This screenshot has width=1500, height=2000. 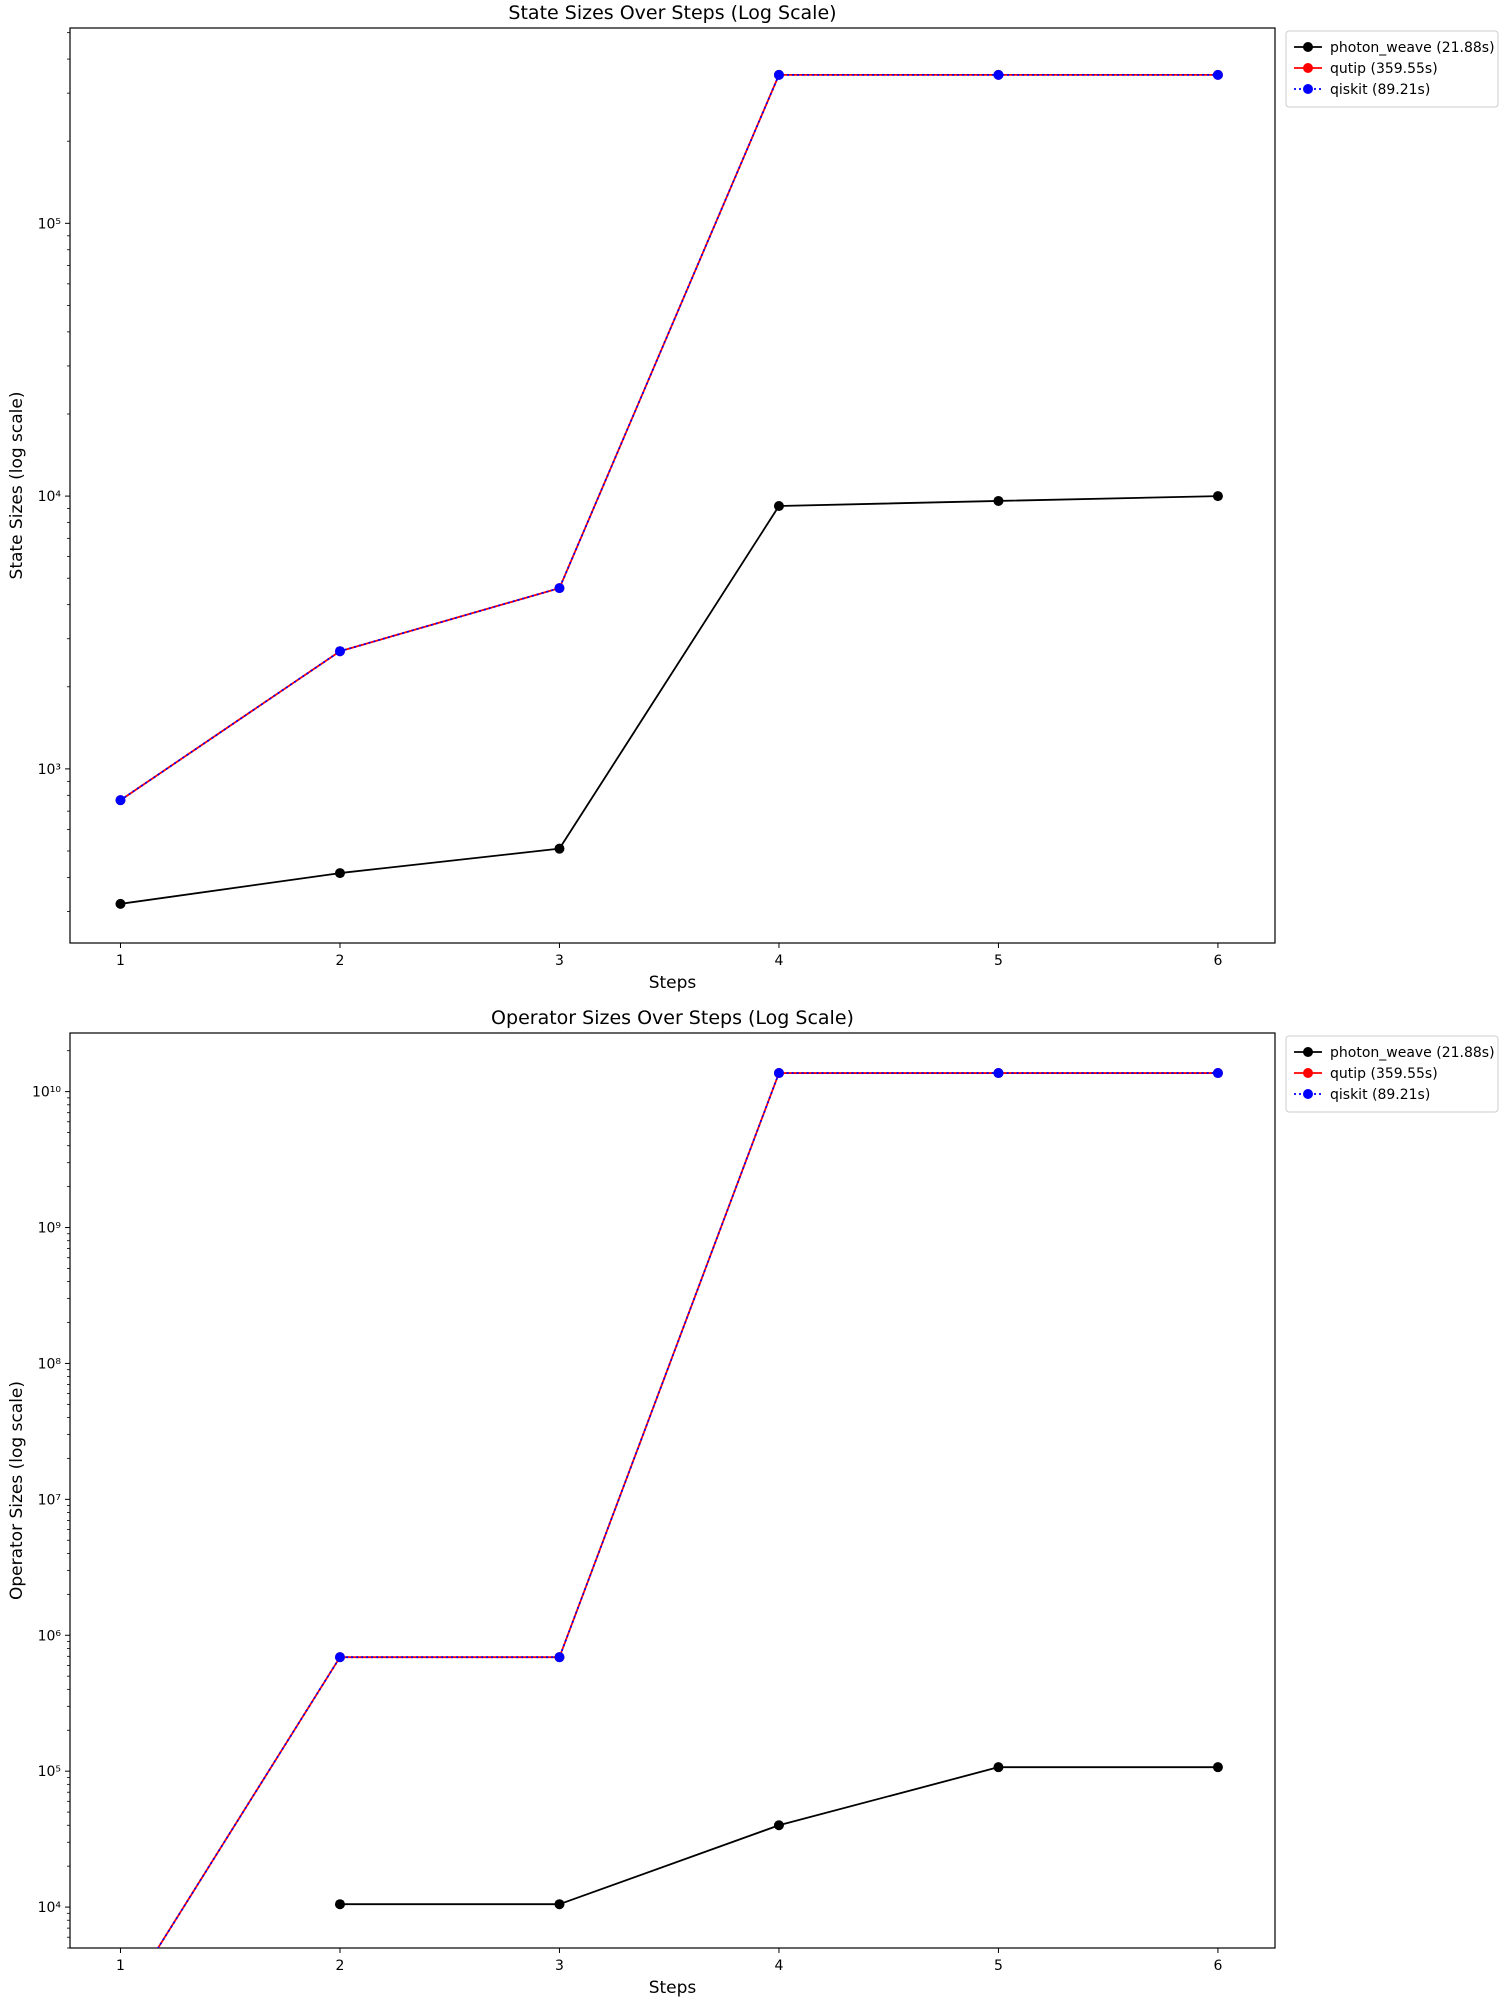 I want to click on y-tick-label: 10¹⁰, so click(x=46, y=1093).